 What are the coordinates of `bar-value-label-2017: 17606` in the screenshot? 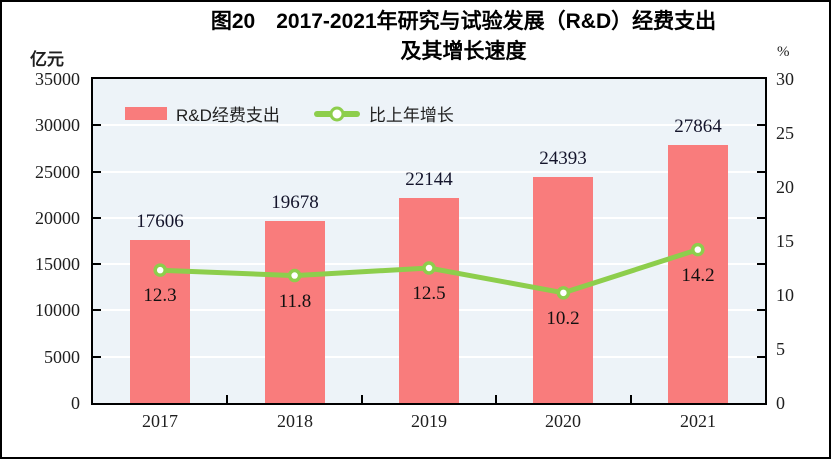 It's located at (160, 221).